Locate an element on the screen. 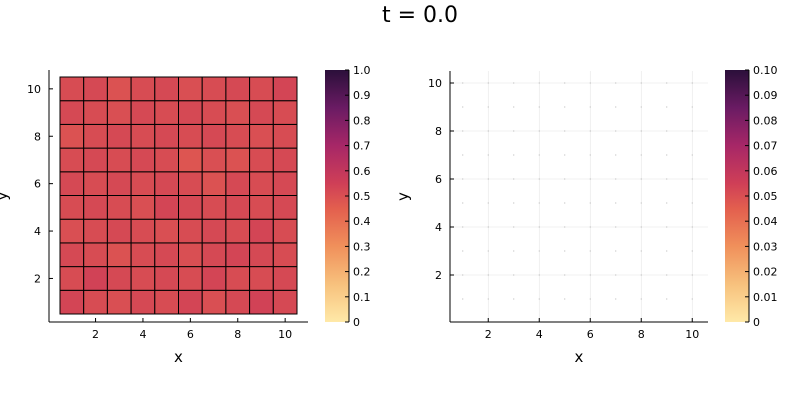 This screenshot has height=400, width=800. colorbar-tick-label: 0.02 is located at coordinates (765, 272).